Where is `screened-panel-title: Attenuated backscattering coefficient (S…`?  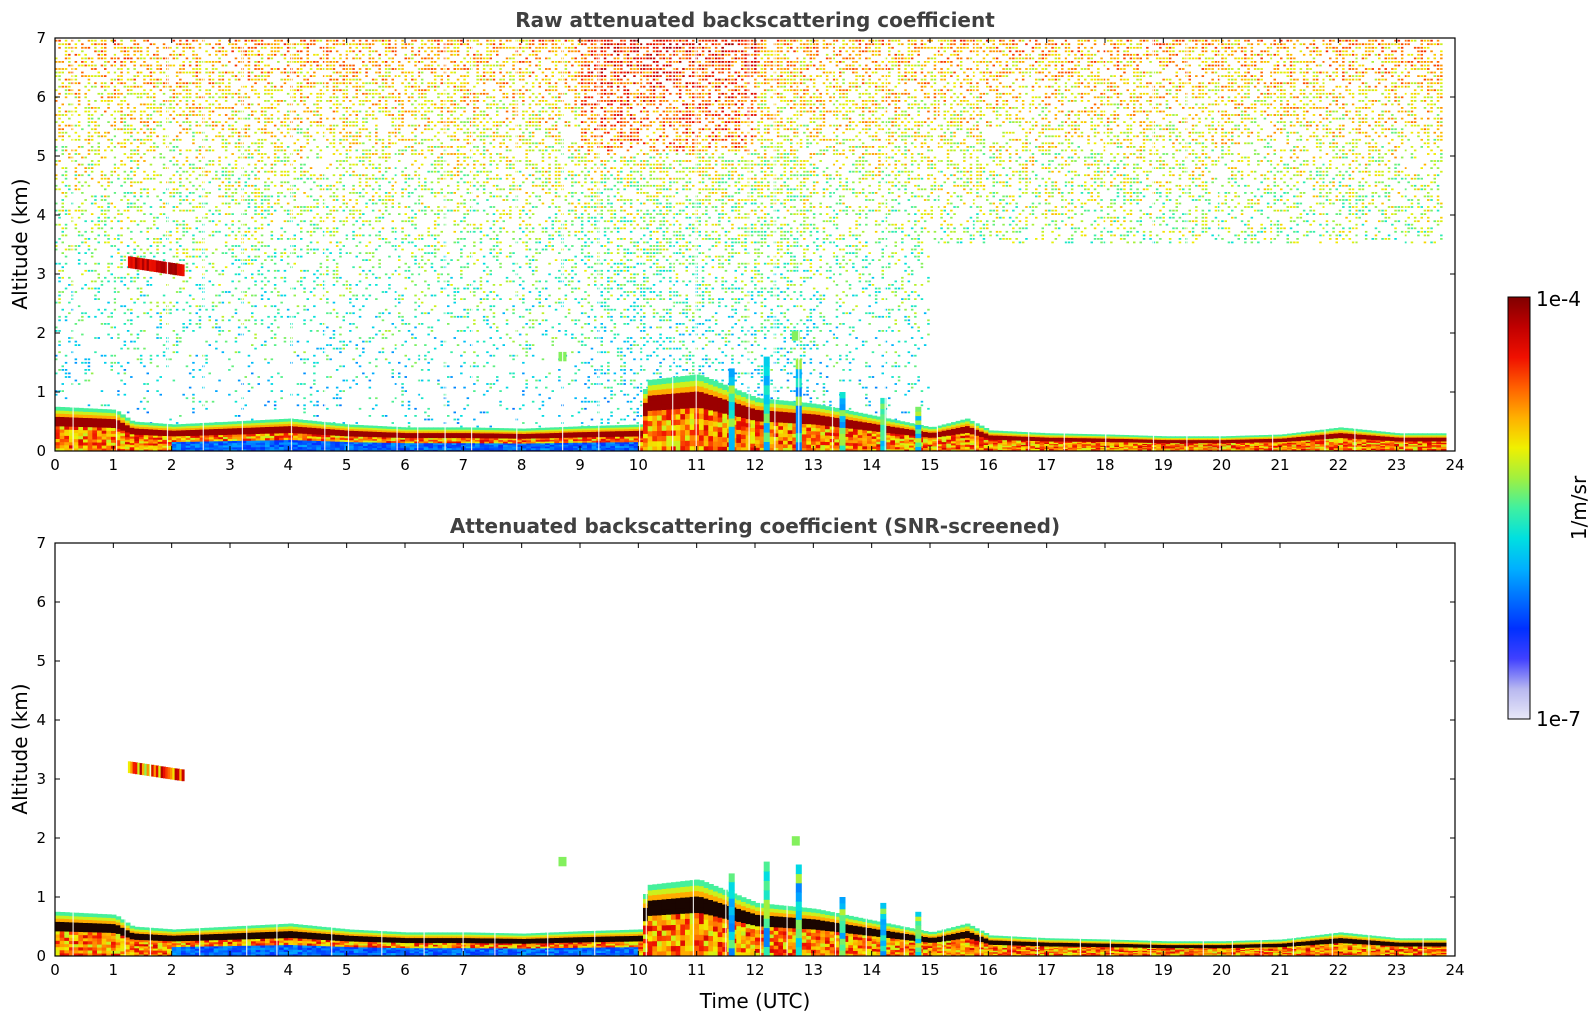
screened-panel-title: Attenuated backscattering coefficient (S… is located at coordinates (755, 526).